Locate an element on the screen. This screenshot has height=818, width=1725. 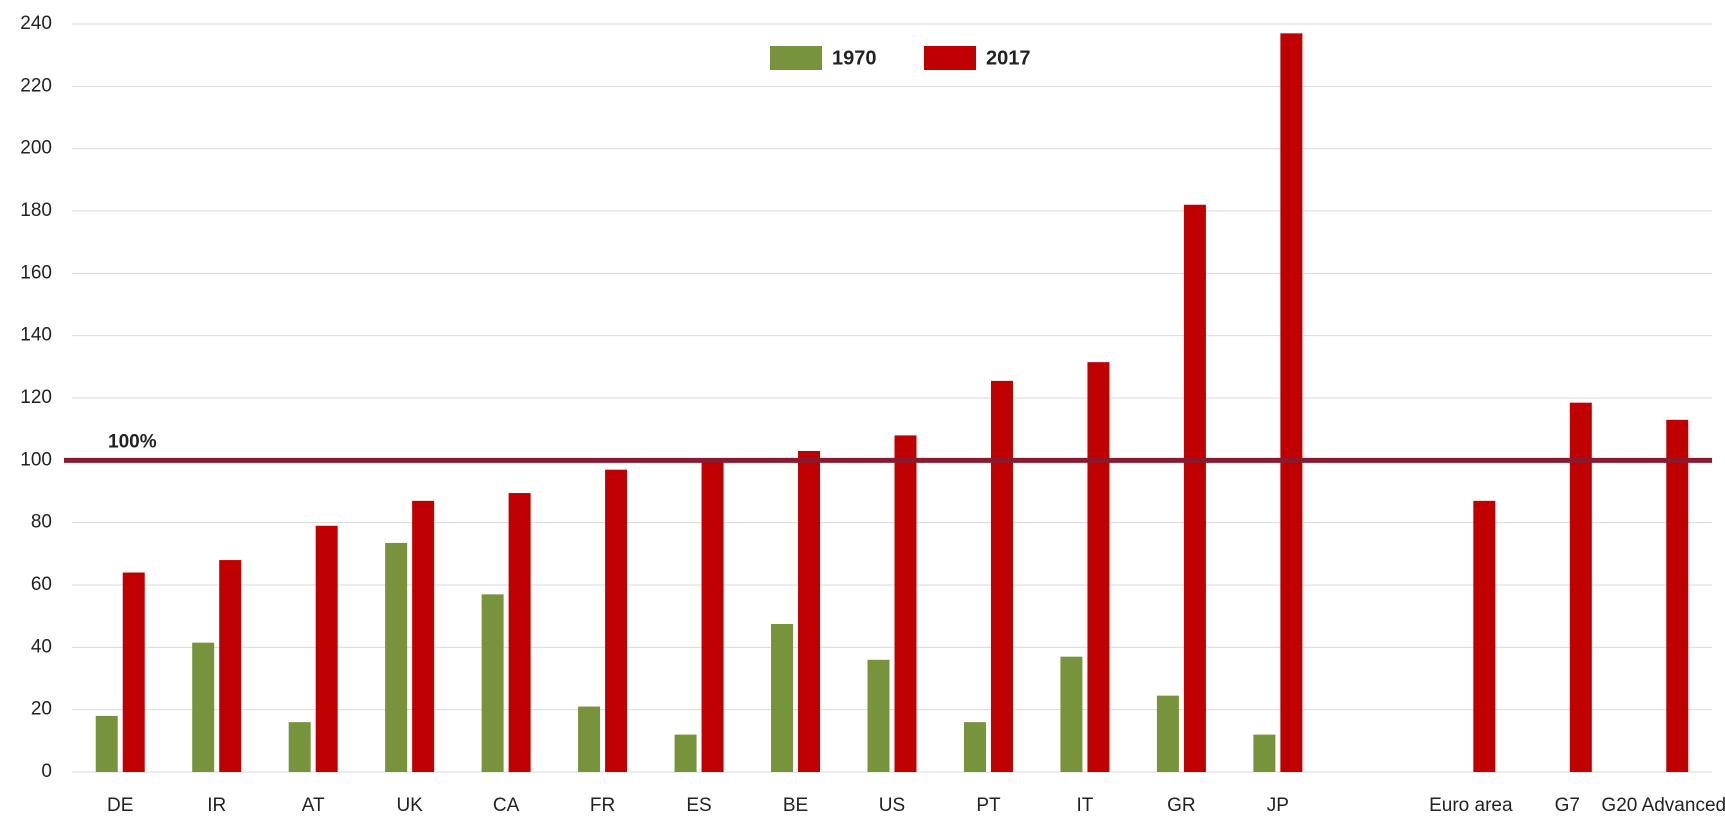
legend-label: 1970 is located at coordinates (854, 58).